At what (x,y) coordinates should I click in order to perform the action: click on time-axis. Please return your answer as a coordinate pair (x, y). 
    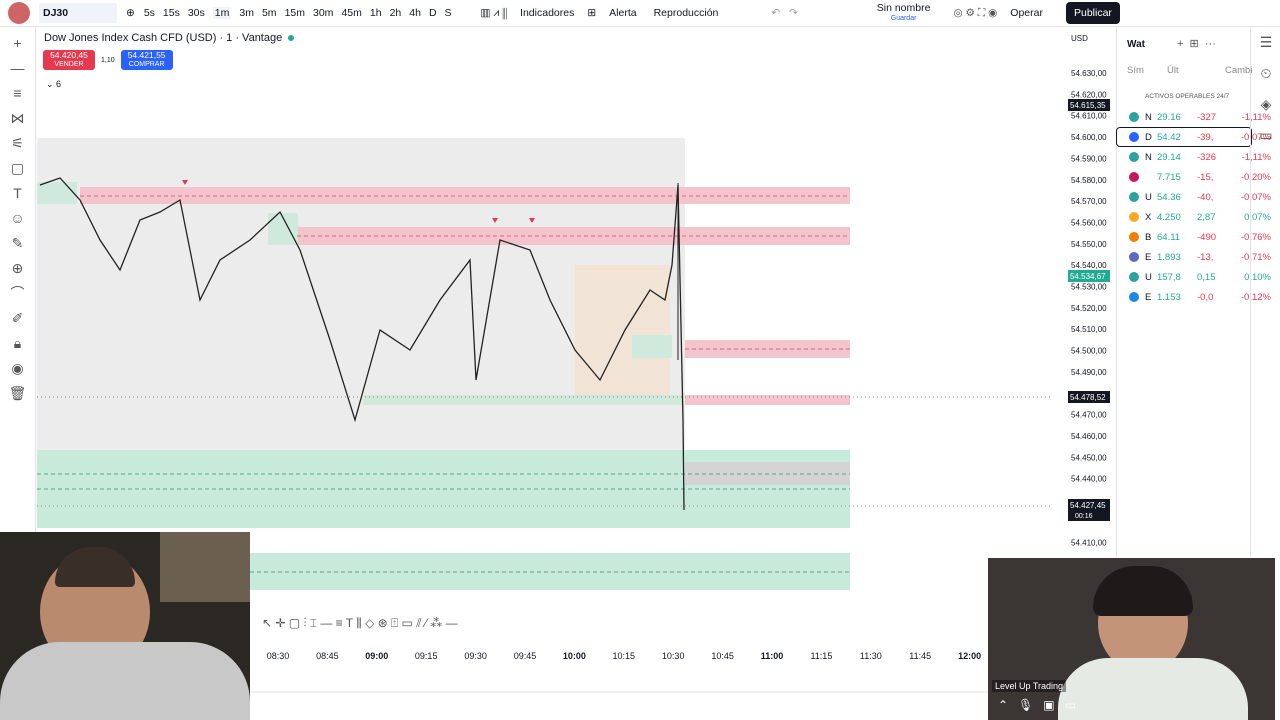
    Looking at the image, I should click on (620, 655).